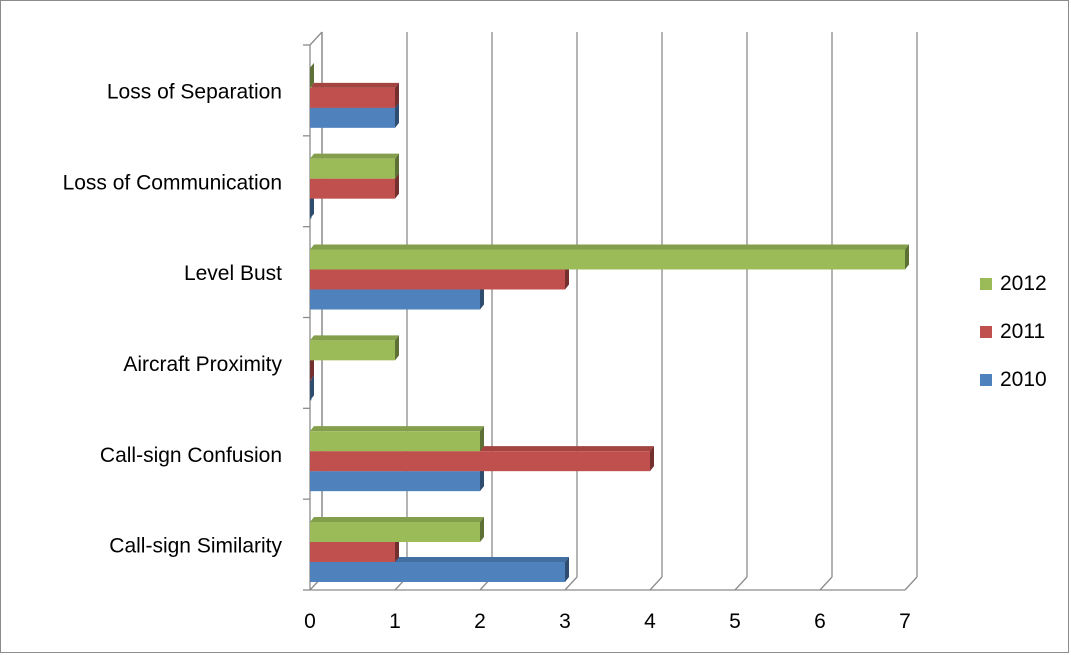 Image resolution: width=1071 pixels, height=655 pixels. Describe the element at coordinates (195, 546) in the screenshot. I see `category-label: Call-sign Similarity` at that location.